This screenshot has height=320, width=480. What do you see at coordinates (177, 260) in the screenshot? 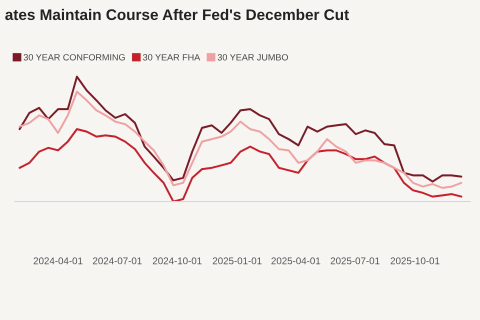
I see `x-tick-label: 2024-10-01` at bounding box center [177, 260].